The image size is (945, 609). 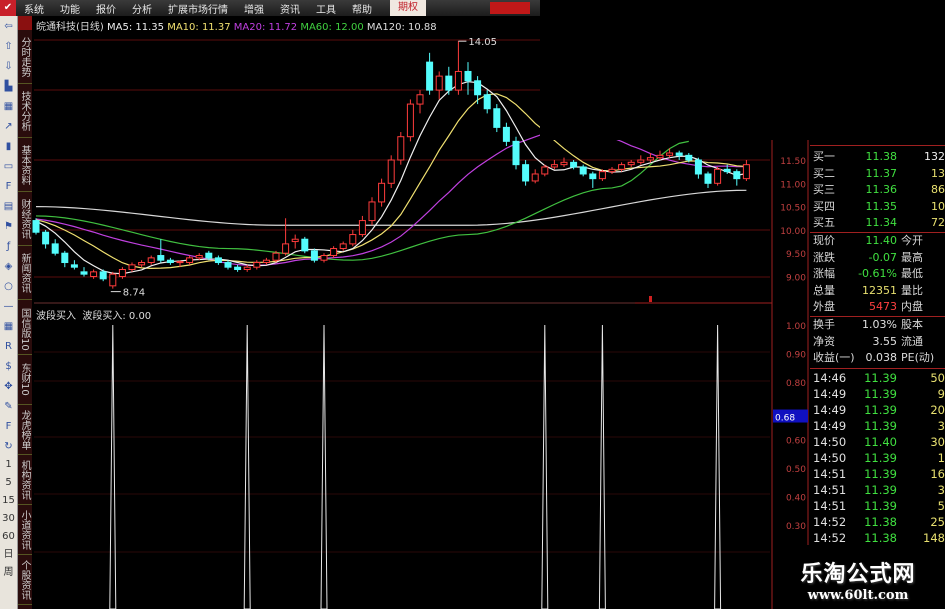 What do you see at coordinates (8, 464) in the screenshot?
I see `period-button-0: 1` at bounding box center [8, 464].